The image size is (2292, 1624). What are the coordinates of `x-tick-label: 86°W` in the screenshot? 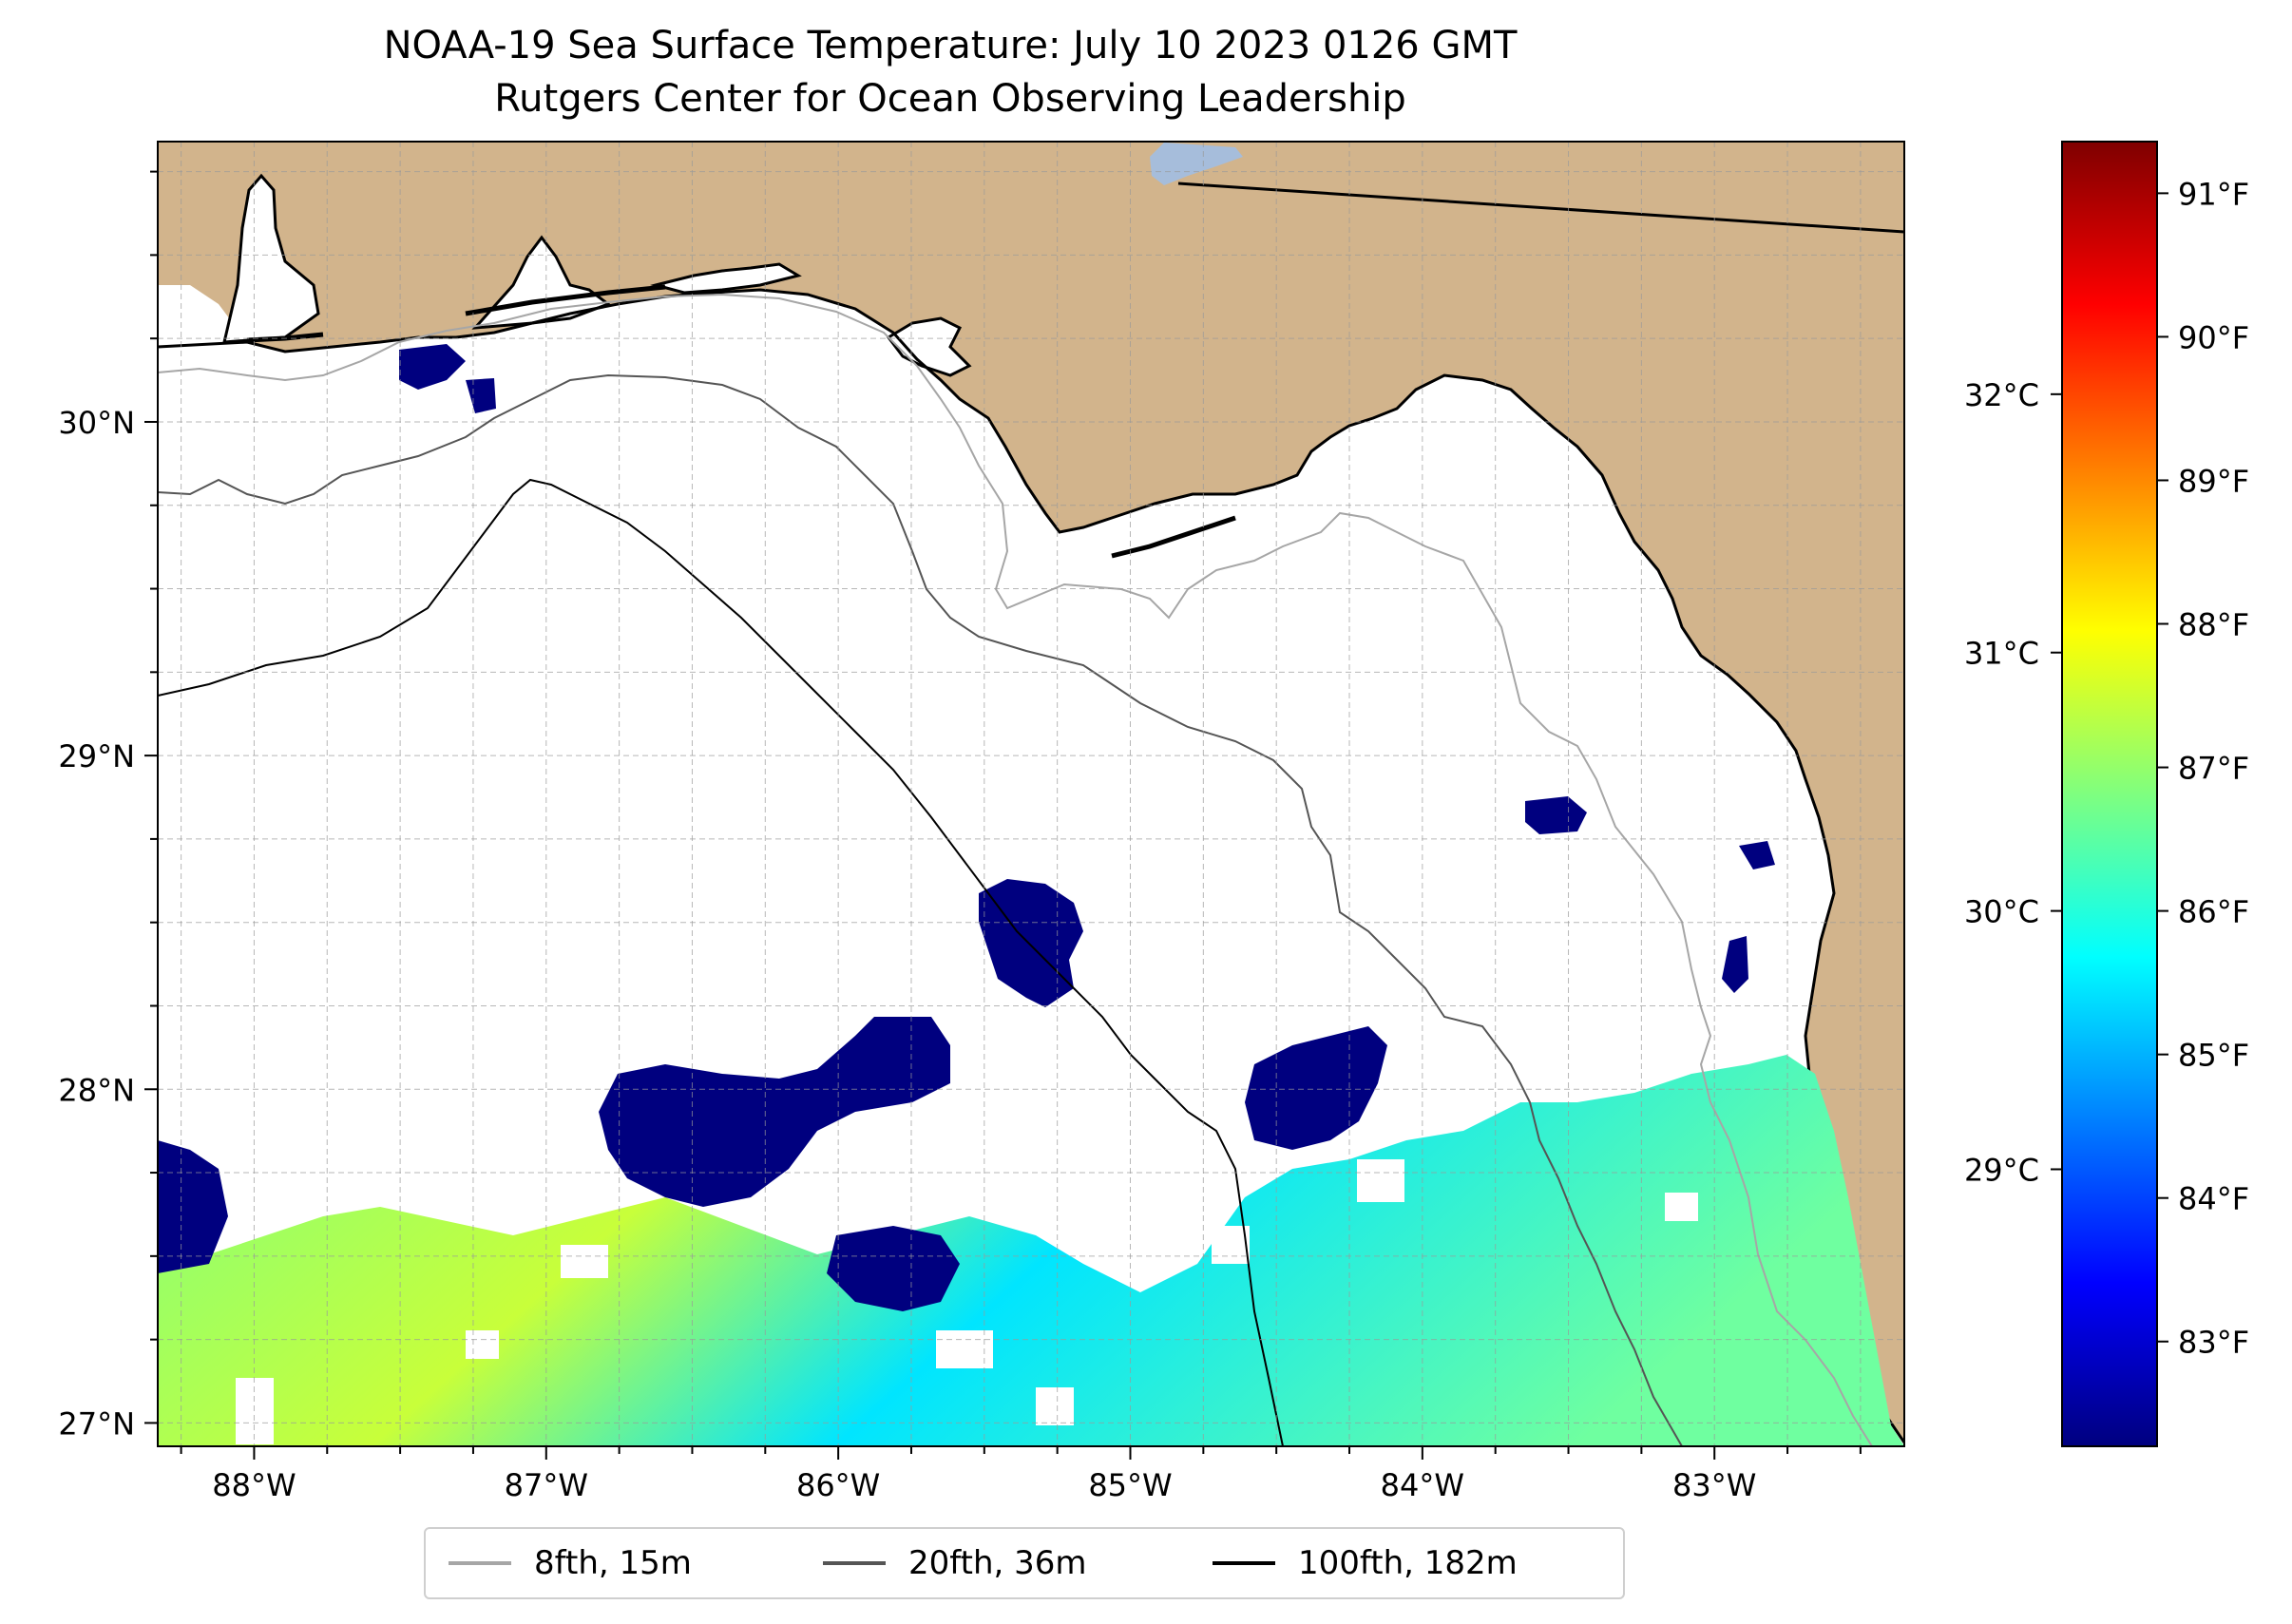 It's located at (838, 1485).